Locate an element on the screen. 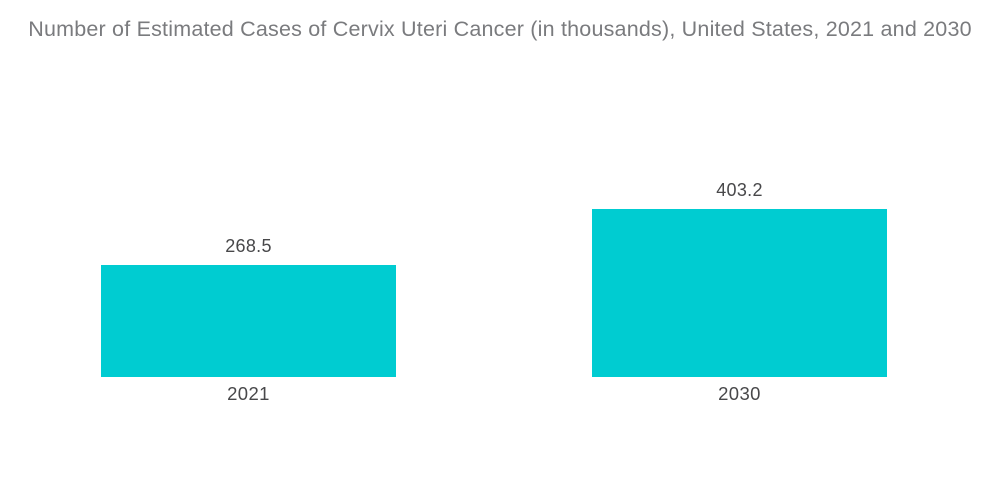 This screenshot has width=1000, height=504. category-label-2030: 2030 is located at coordinates (739, 393).